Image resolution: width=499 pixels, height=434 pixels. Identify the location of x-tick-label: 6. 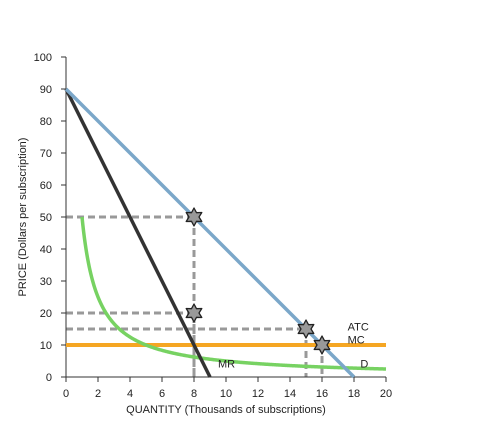
(162, 394).